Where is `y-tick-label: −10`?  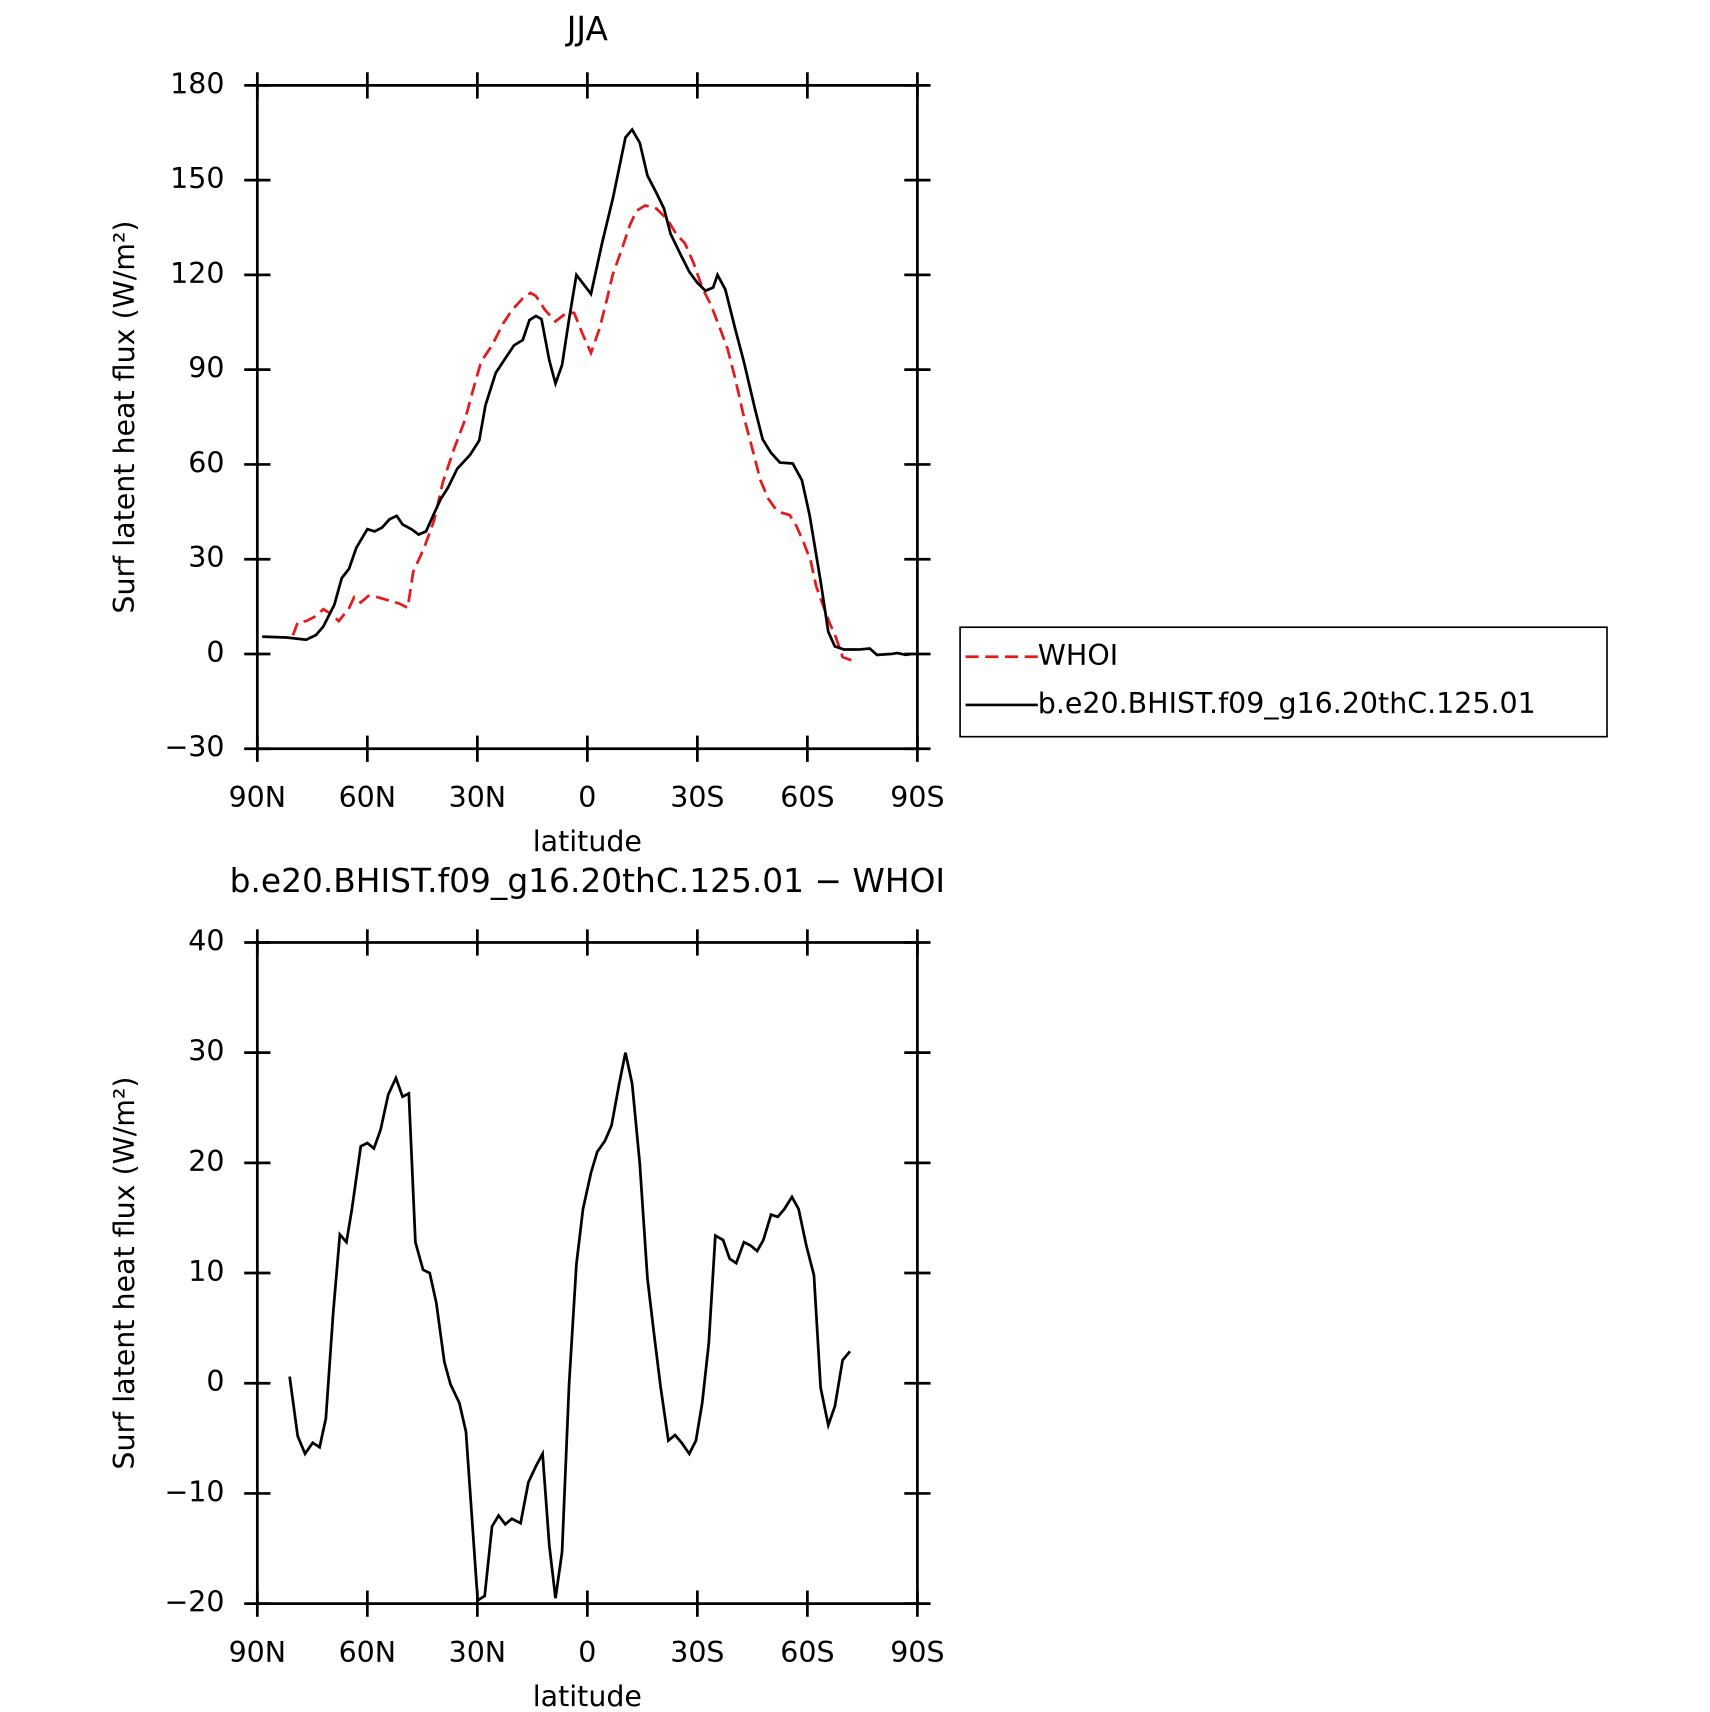
y-tick-label: −10 is located at coordinates (194, 1491).